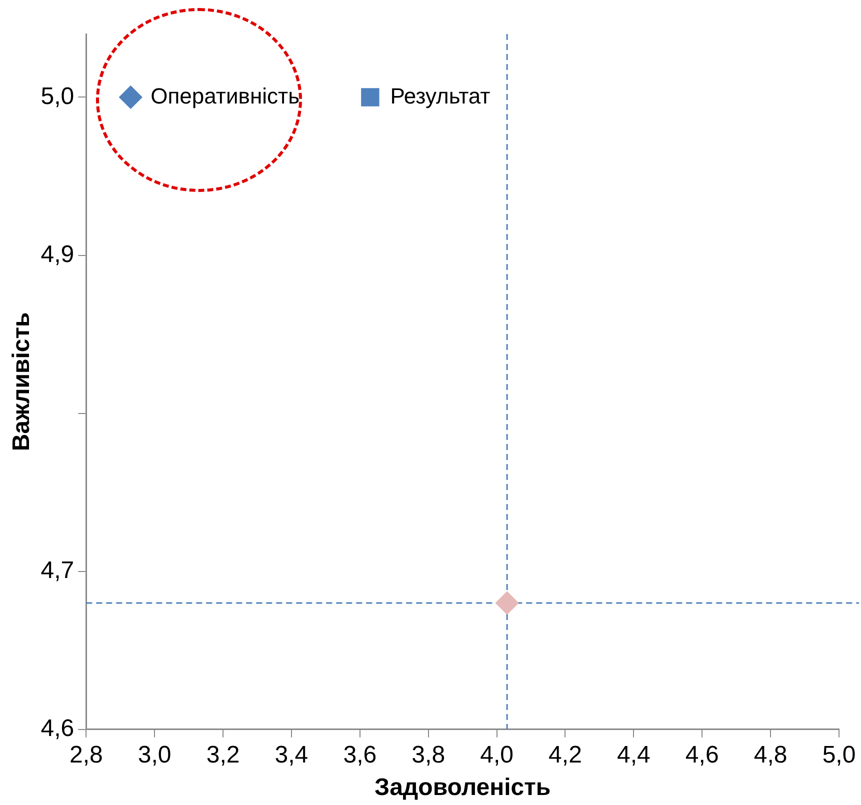 The height and width of the screenshot is (805, 861). What do you see at coordinates (86, 754) in the screenshot?
I see `x-tick-label: 2,8` at bounding box center [86, 754].